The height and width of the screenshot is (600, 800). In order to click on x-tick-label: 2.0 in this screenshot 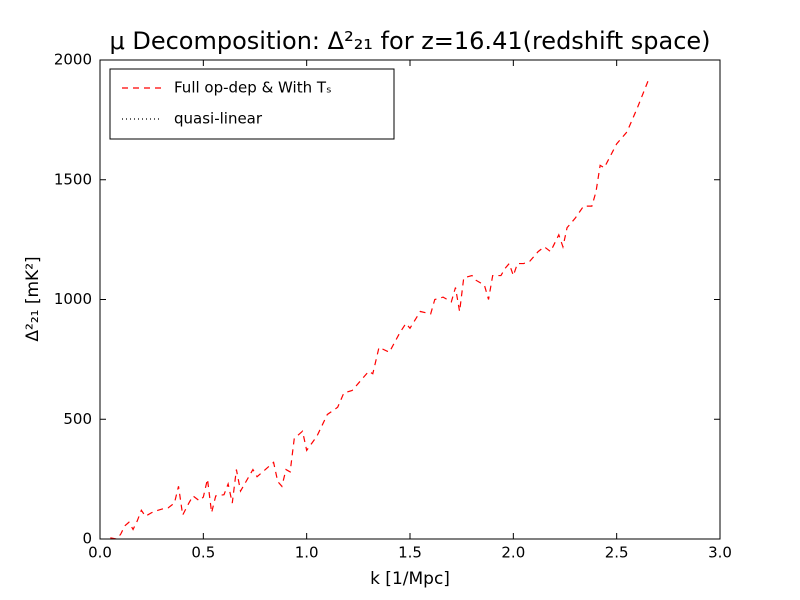, I will do `click(513, 553)`.